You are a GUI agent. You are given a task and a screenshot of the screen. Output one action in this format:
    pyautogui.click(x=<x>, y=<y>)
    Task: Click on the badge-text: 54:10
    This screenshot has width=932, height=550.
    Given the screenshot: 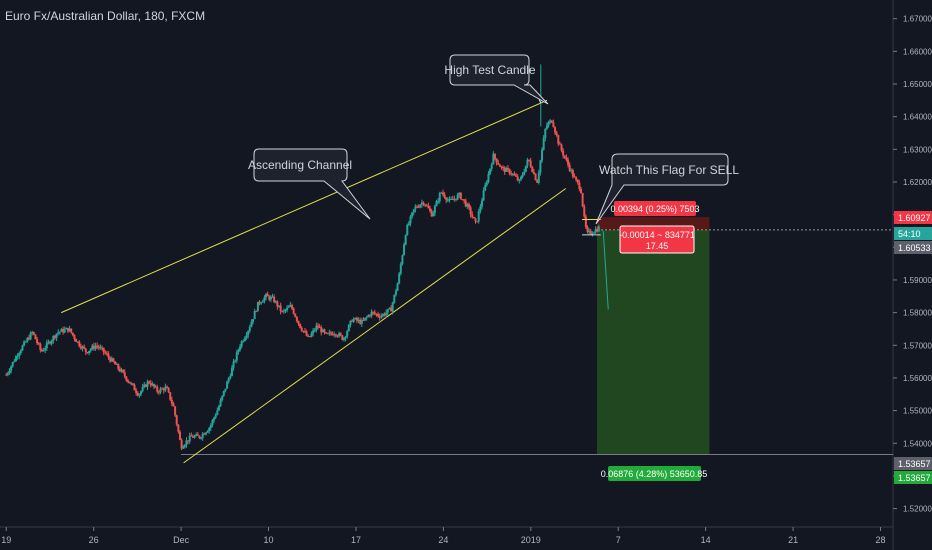 What is the action you would take?
    pyautogui.click(x=909, y=234)
    